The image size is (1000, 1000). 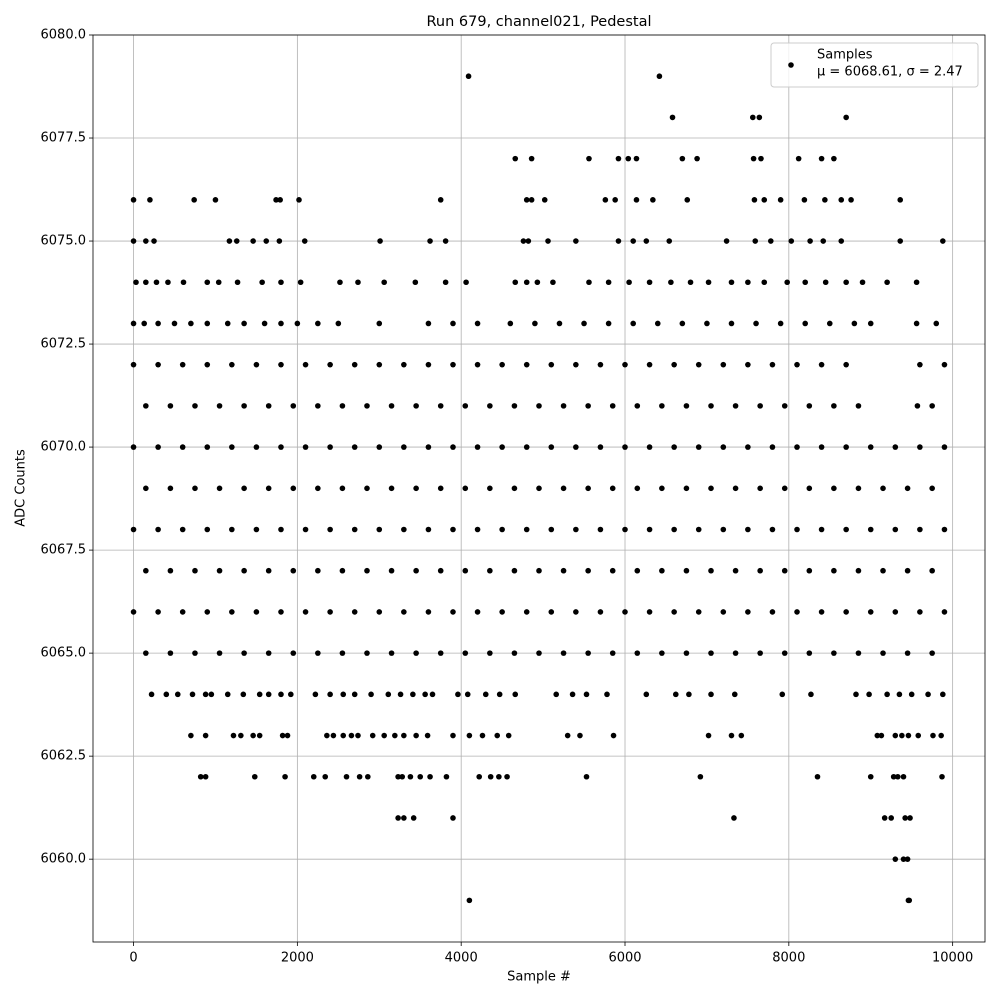 What do you see at coordinates (624, 958) in the screenshot?
I see `x-tick-label: 6000` at bounding box center [624, 958].